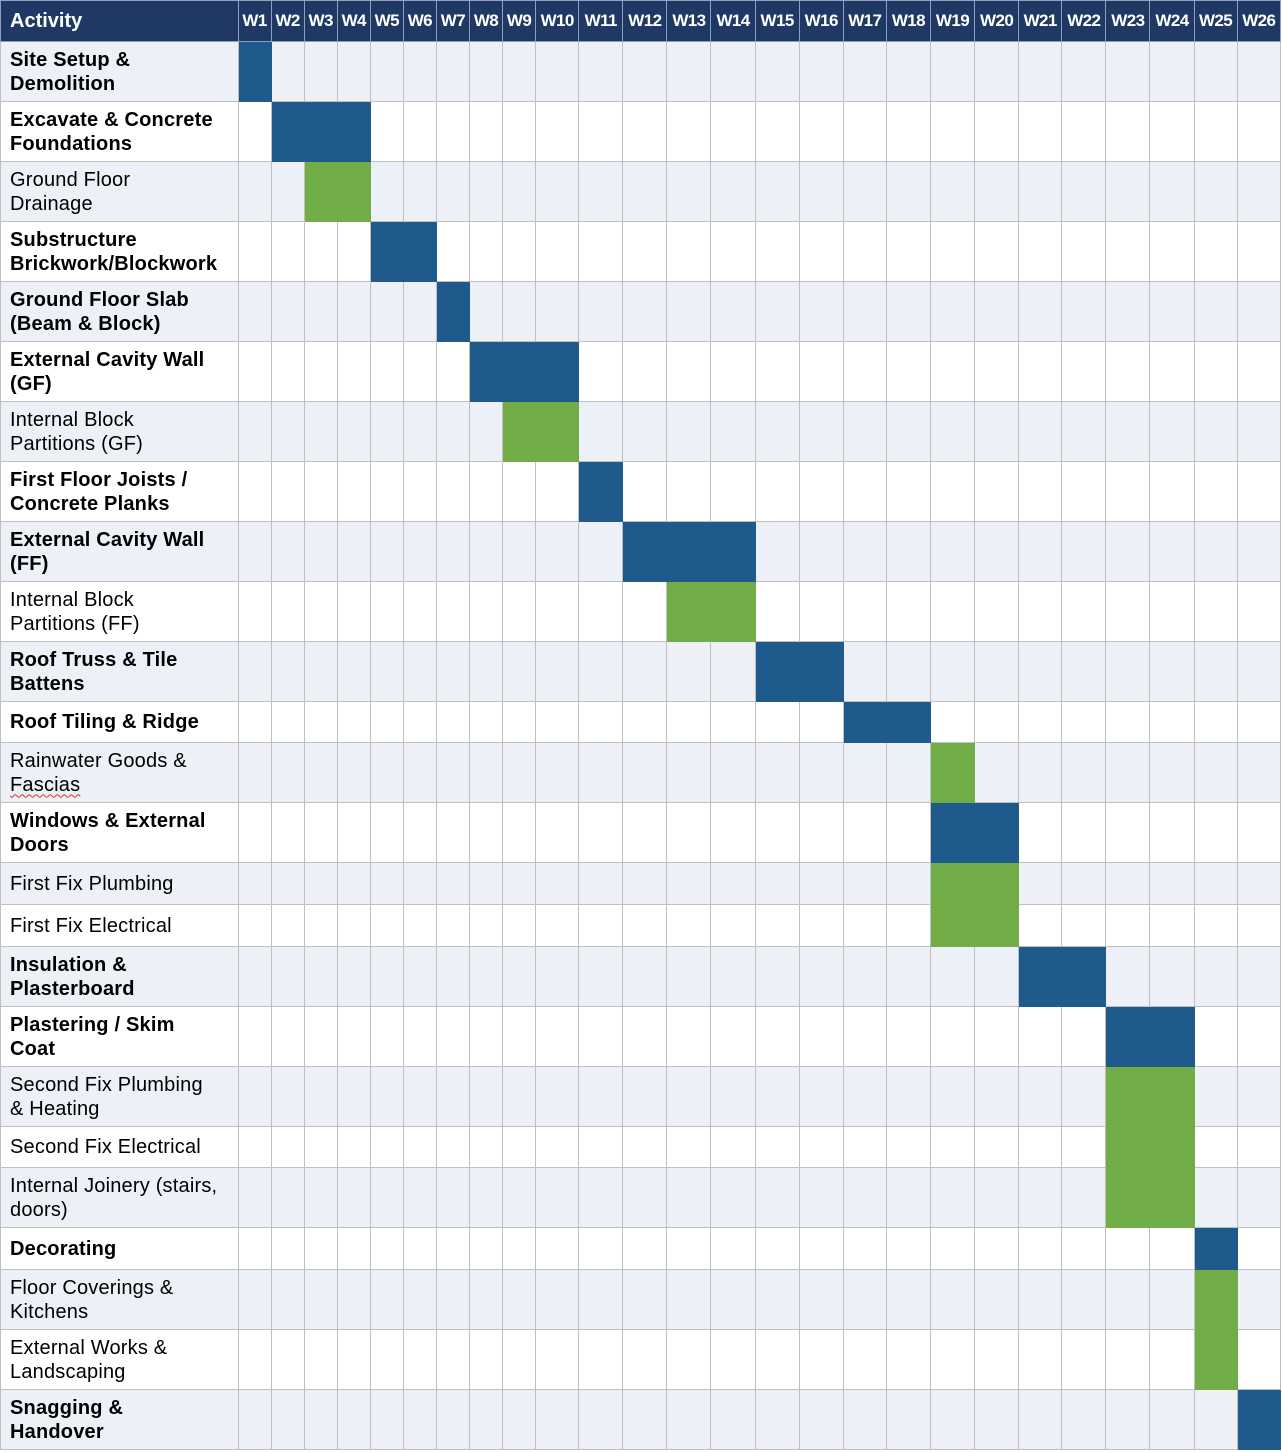 The height and width of the screenshot is (1452, 1282). What do you see at coordinates (119, 311) in the screenshot?
I see `activity-name: Ground Floor Slab (Beam & Block)` at bounding box center [119, 311].